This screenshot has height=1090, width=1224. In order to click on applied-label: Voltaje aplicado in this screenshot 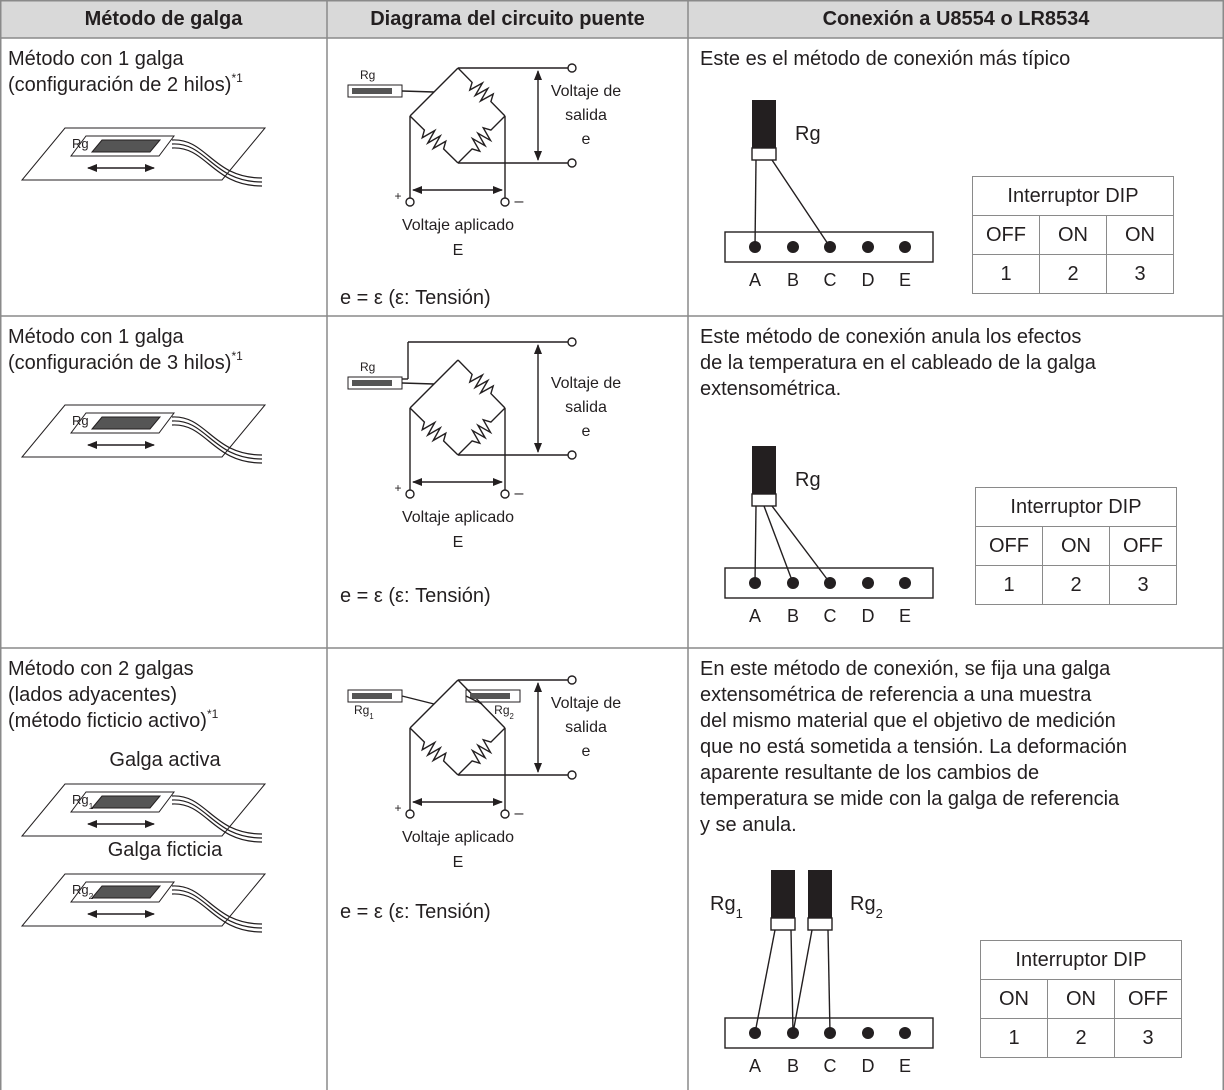, I will do `click(458, 517)`.